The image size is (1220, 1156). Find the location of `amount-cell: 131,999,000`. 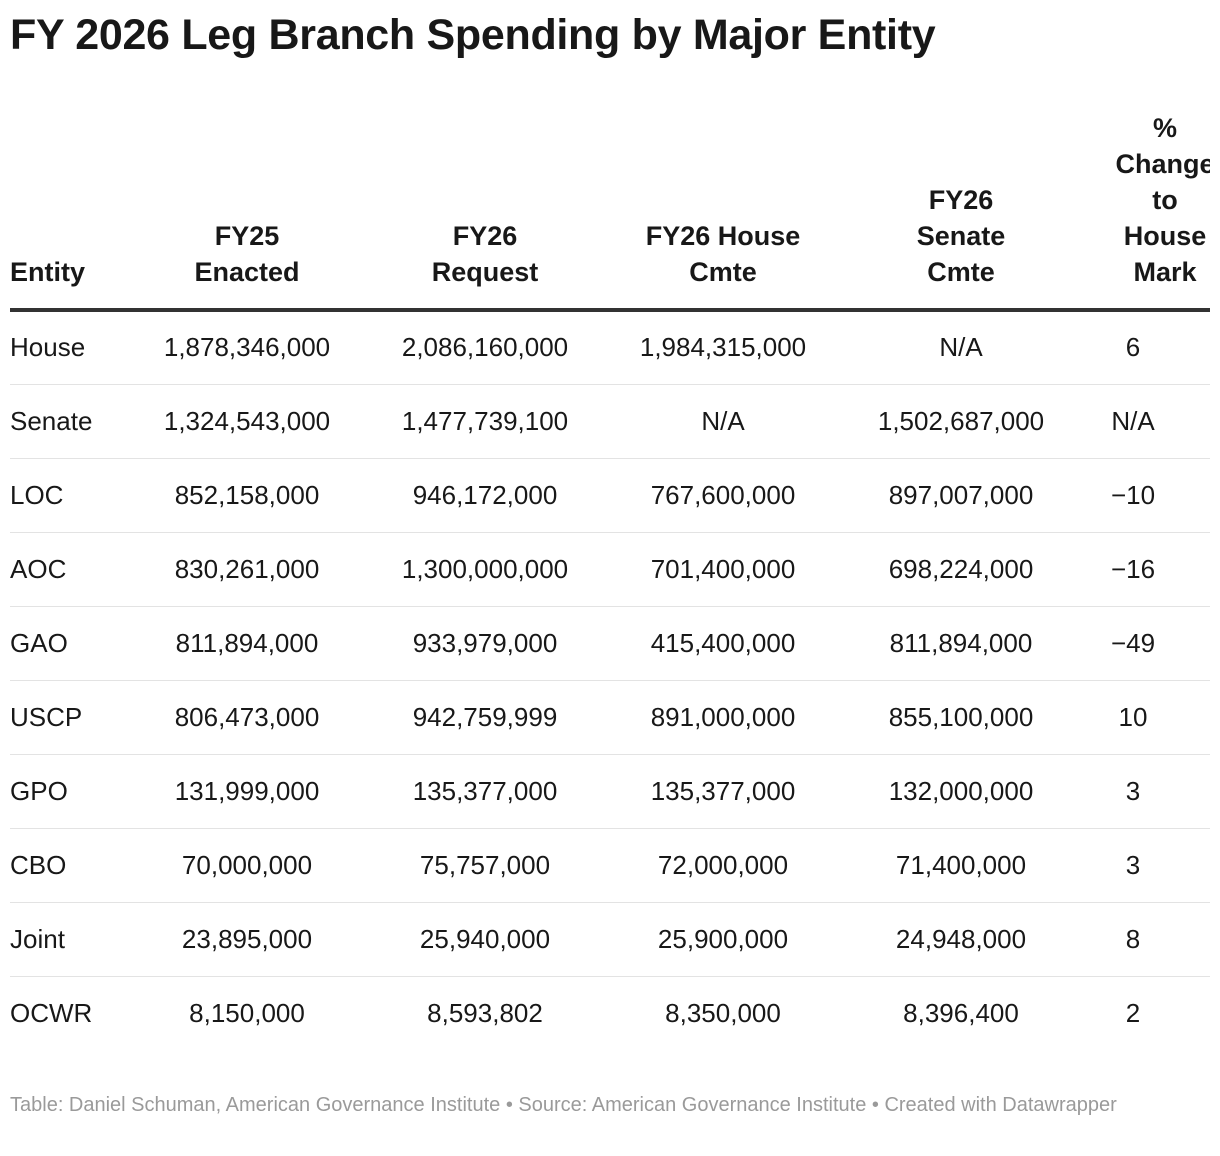

amount-cell: 131,999,000 is located at coordinates (247, 791).